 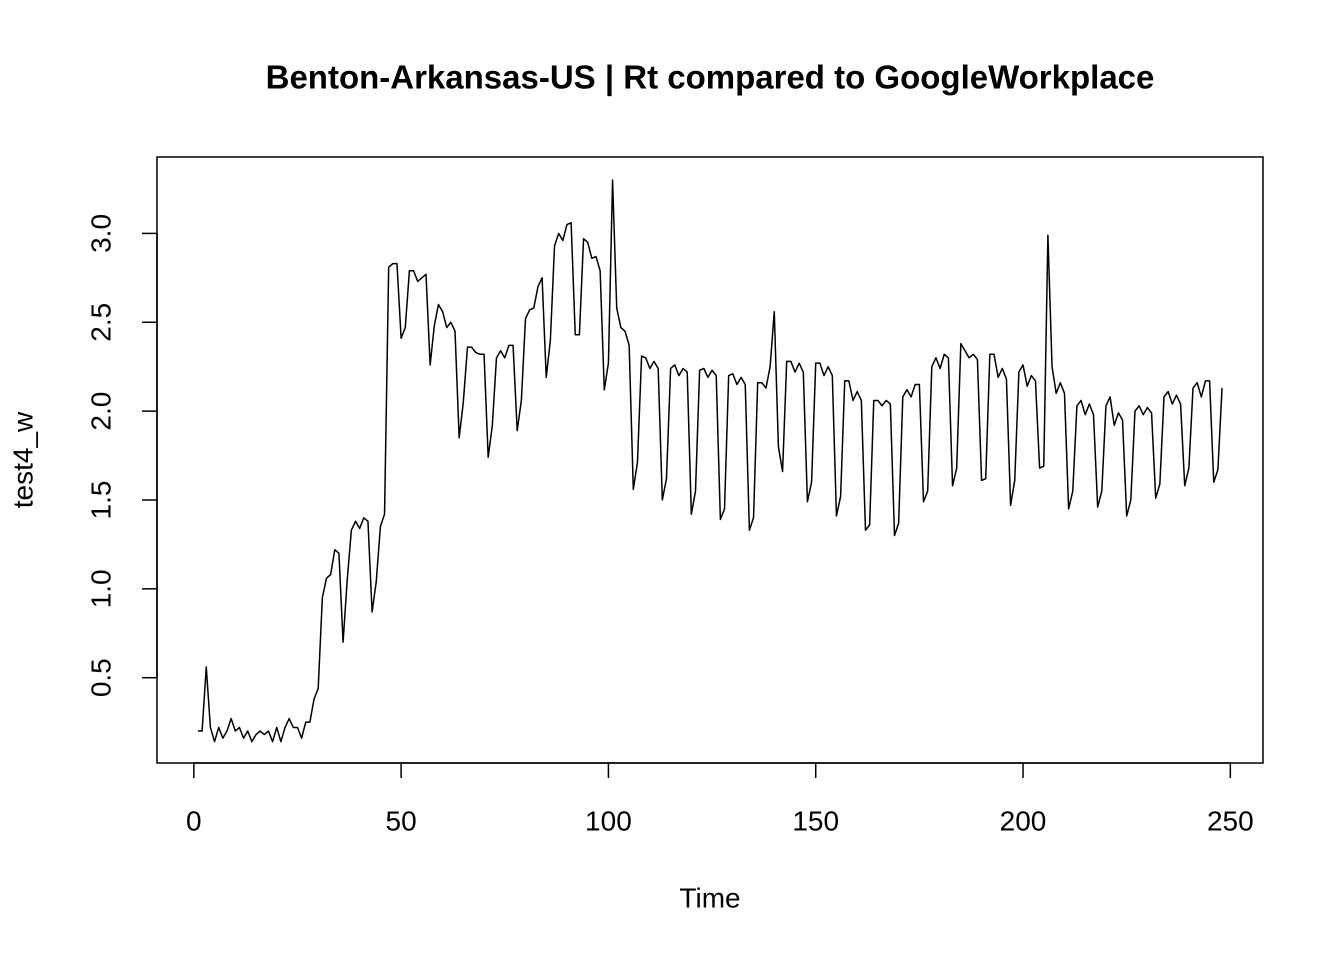 What do you see at coordinates (100, 233) in the screenshot?
I see `y-tick-label: 3.0` at bounding box center [100, 233].